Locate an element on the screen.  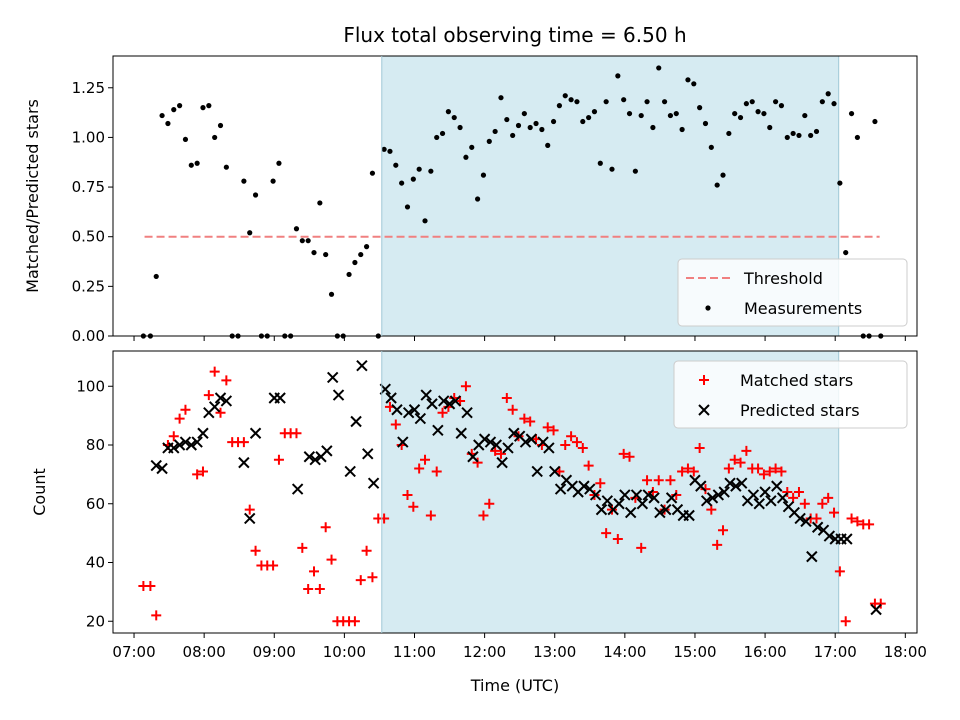
x-tick-label: 17:00 is located at coordinates (835, 652).